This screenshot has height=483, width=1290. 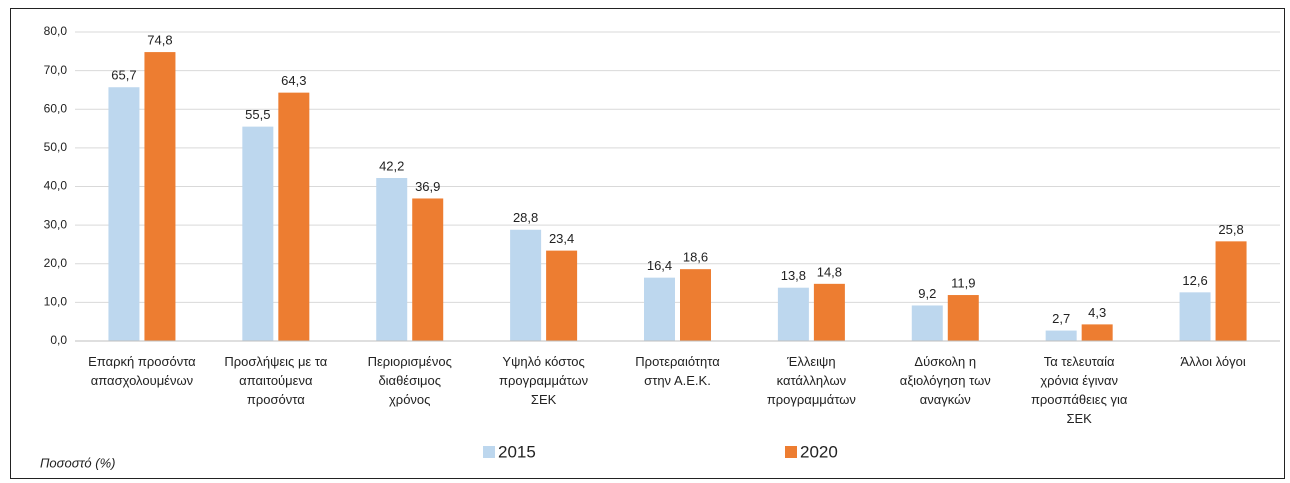 What do you see at coordinates (544, 380) in the screenshot?
I see `x-tick-label: Υψηλό κόστος προγραμμάτων ΣΕΚ` at bounding box center [544, 380].